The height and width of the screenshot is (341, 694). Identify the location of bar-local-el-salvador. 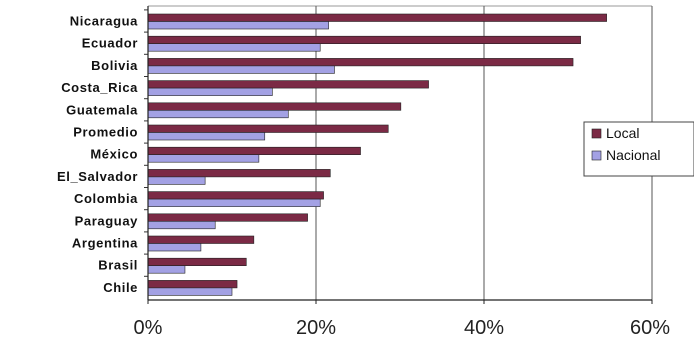
(239, 173).